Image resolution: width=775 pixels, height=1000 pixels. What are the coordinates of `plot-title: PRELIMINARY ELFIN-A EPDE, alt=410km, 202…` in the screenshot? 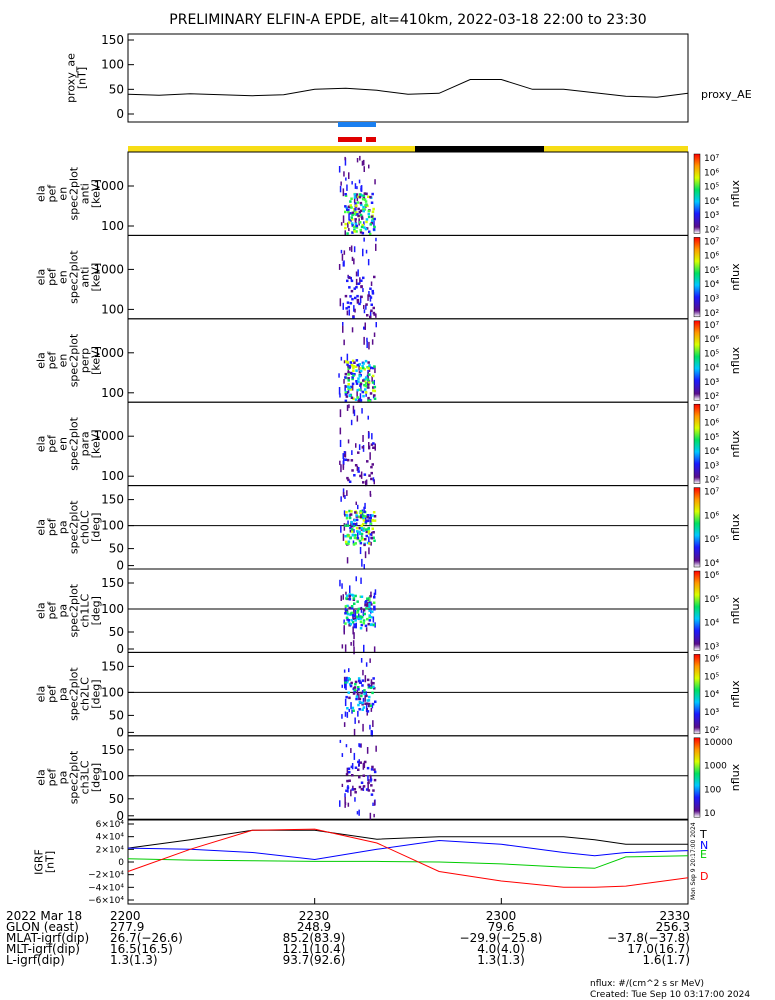 It's located at (407, 20).